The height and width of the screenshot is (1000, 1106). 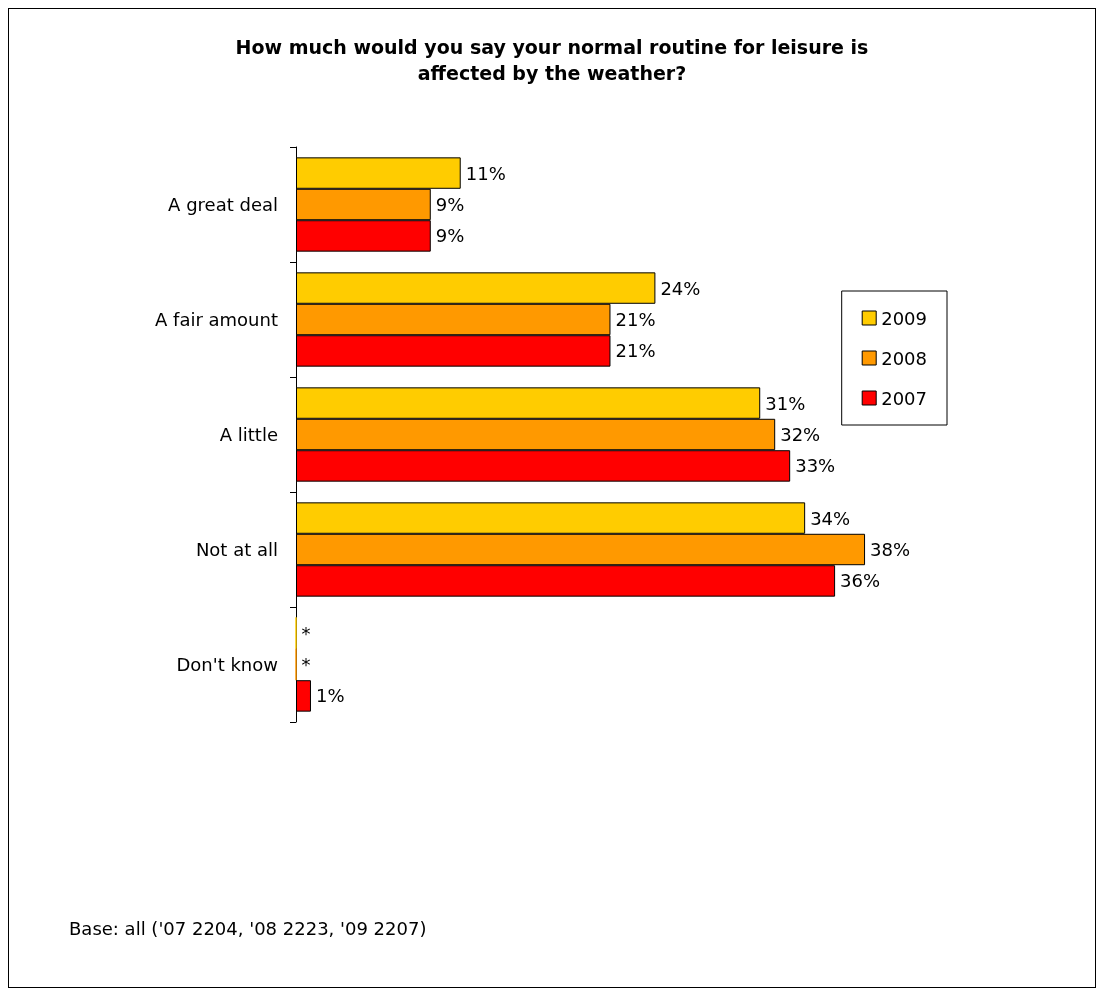 I want to click on y-tick-label: A little, so click(x=248, y=434).